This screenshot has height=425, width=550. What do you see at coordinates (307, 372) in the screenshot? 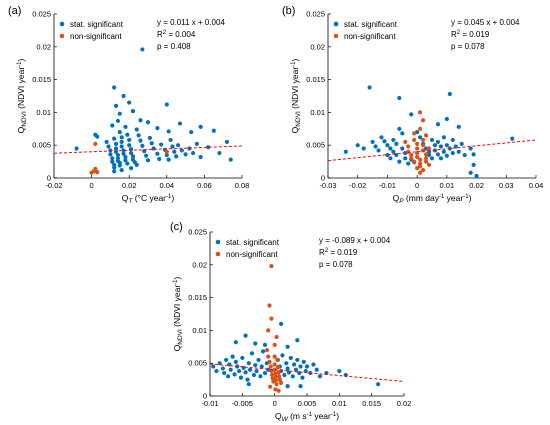
I see `regression-line` at bounding box center [307, 372].